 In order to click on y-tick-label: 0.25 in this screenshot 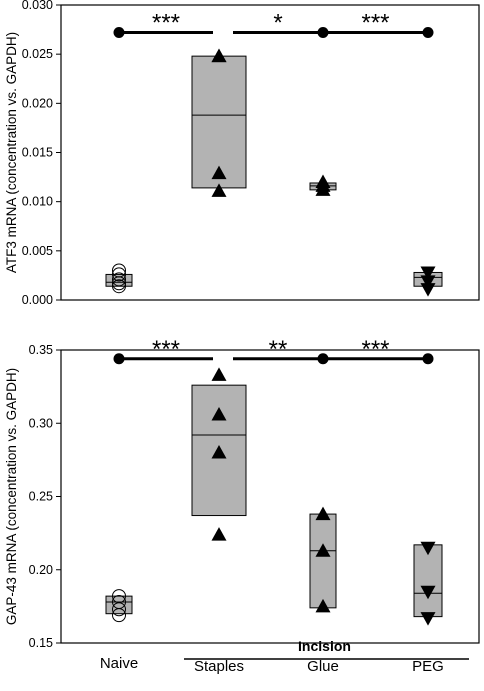, I will do `click(41, 497)`.